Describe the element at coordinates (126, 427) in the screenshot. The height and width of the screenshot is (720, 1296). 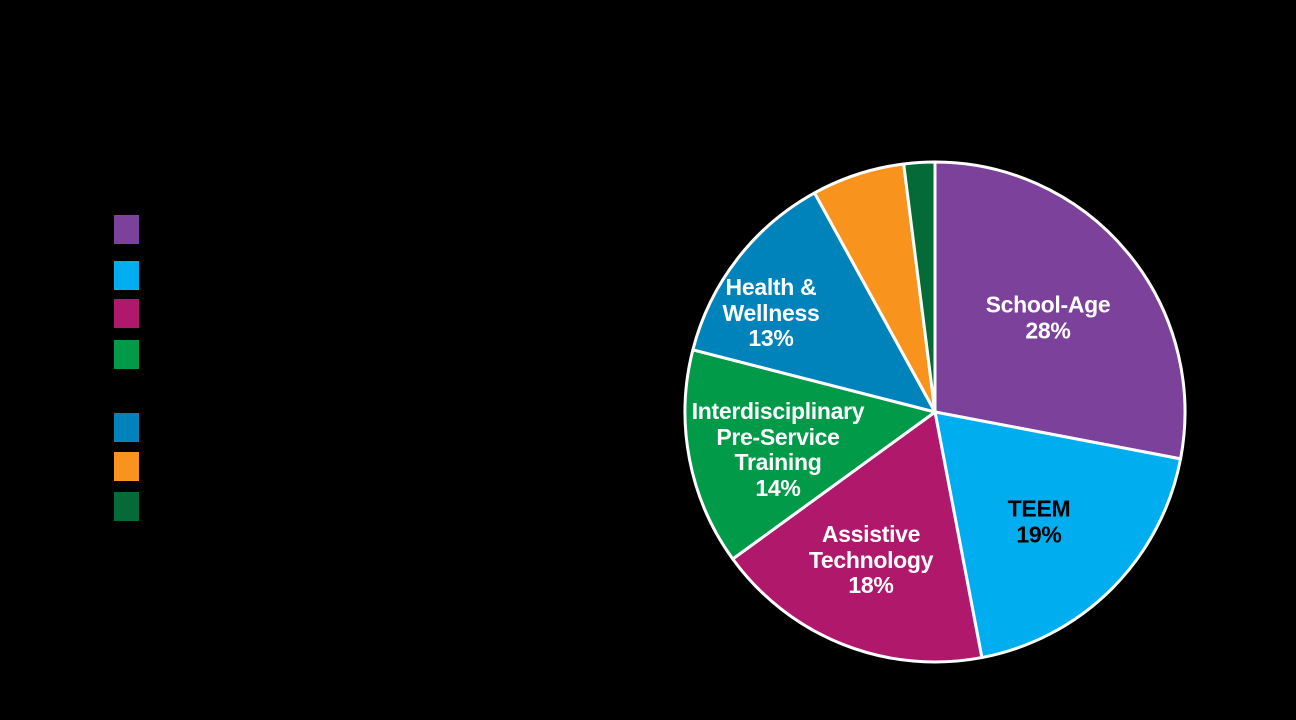
I see `legend-swatch-health-and-wellness` at that location.